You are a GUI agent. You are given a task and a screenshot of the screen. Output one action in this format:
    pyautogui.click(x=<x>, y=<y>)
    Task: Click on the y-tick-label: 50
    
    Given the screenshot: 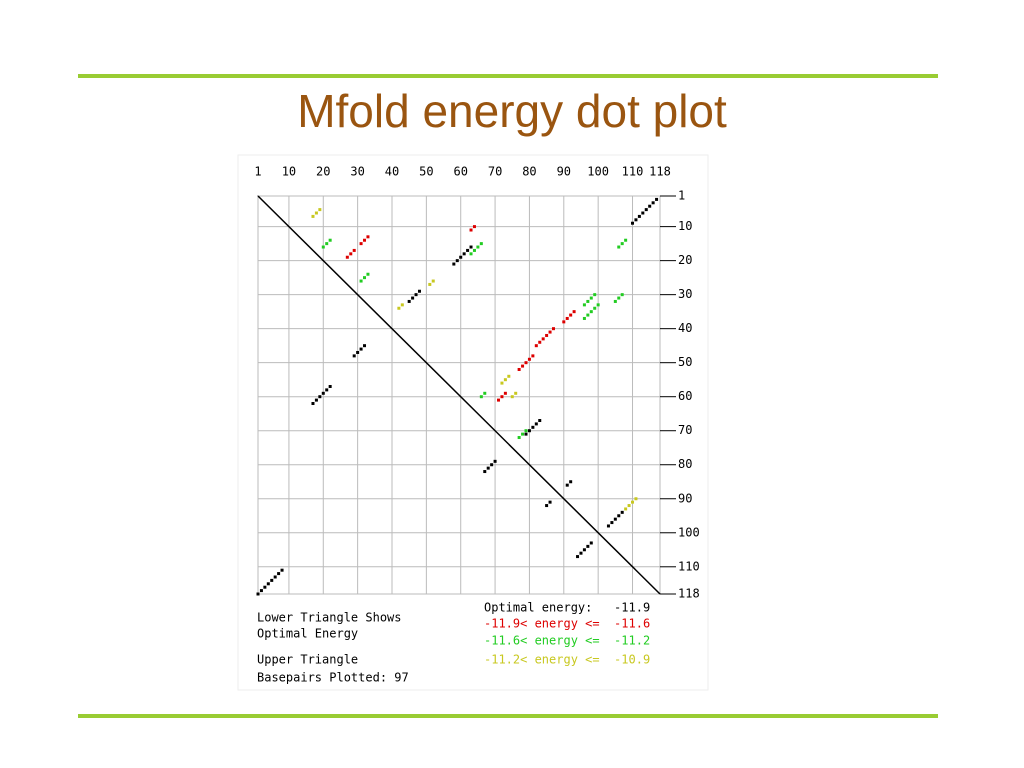 What is the action you would take?
    pyautogui.click(x=685, y=362)
    